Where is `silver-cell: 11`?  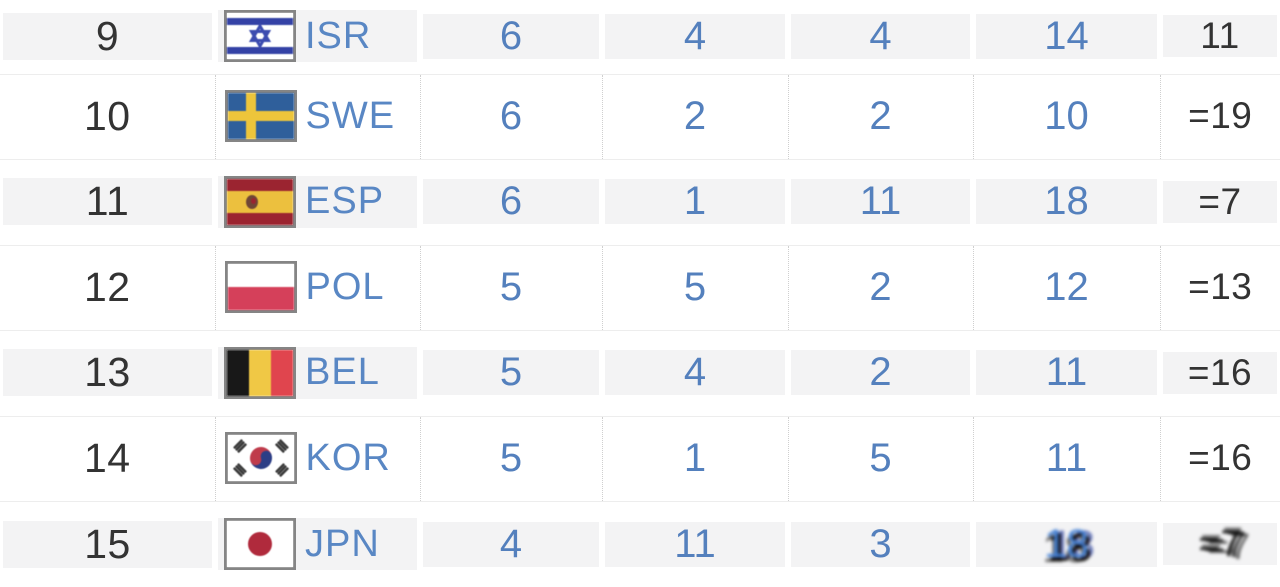
silver-cell: 11 is located at coordinates (695, 544).